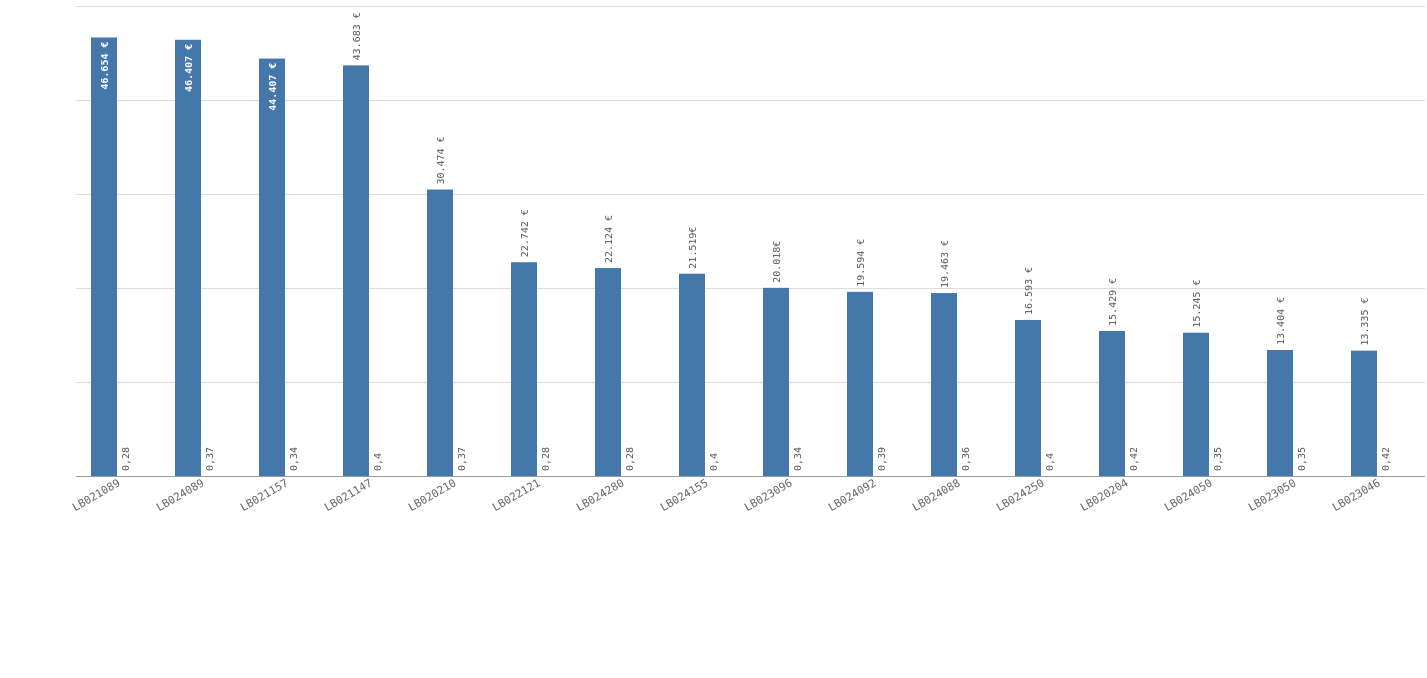  What do you see at coordinates (684, 495) in the screenshot?
I see `x-tick-label: LB024155` at bounding box center [684, 495].